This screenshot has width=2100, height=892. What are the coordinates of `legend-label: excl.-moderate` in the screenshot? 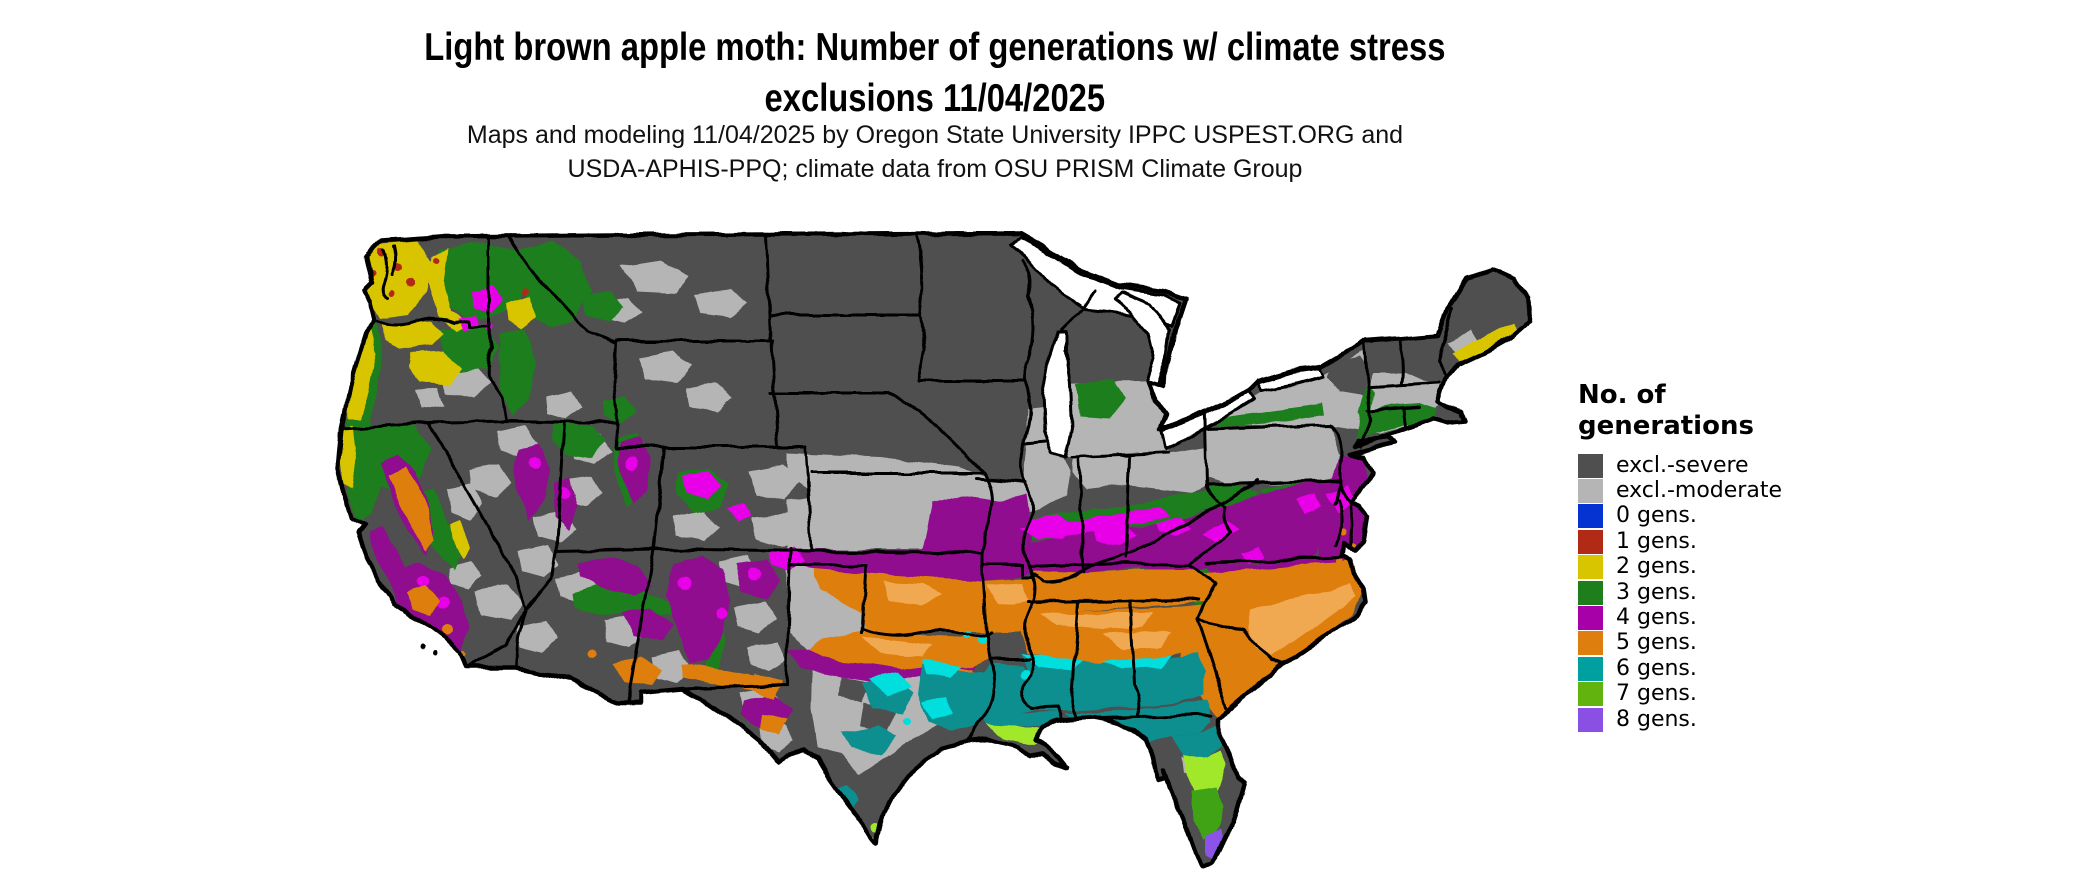 It's located at (1699, 491).